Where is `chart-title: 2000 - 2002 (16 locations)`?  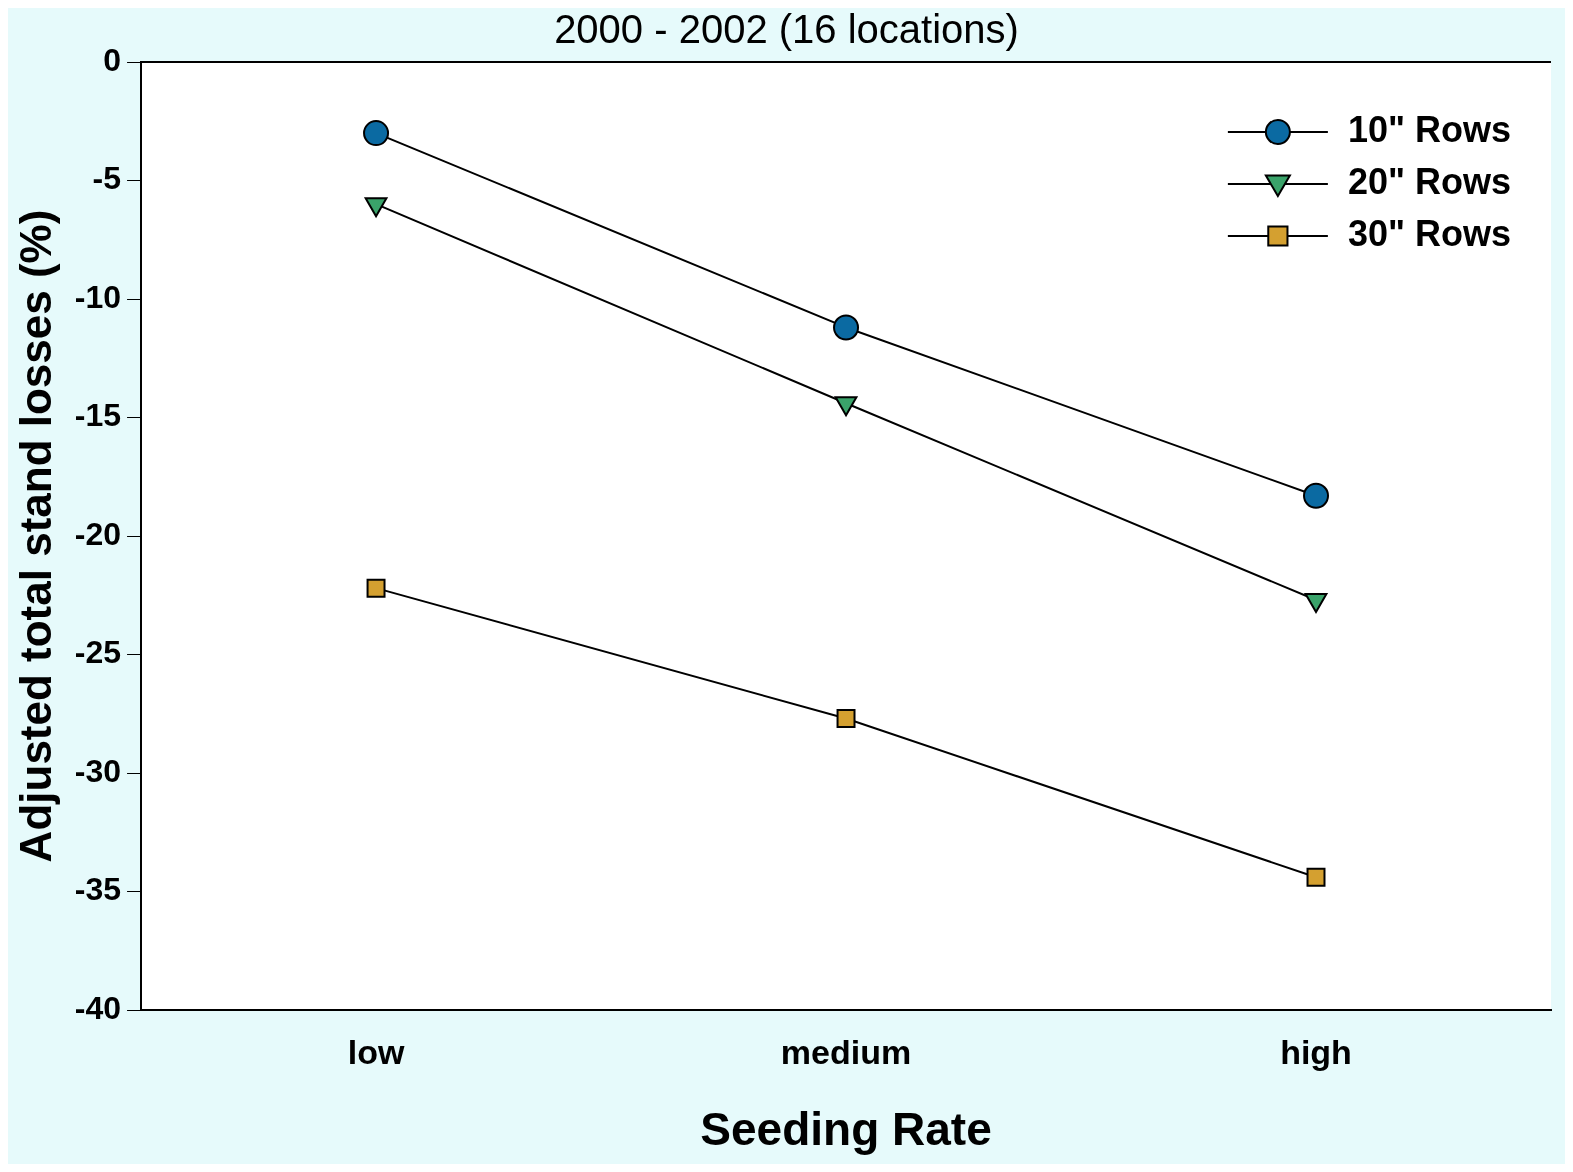 chart-title: 2000 - 2002 (16 locations) is located at coordinates (786, 29).